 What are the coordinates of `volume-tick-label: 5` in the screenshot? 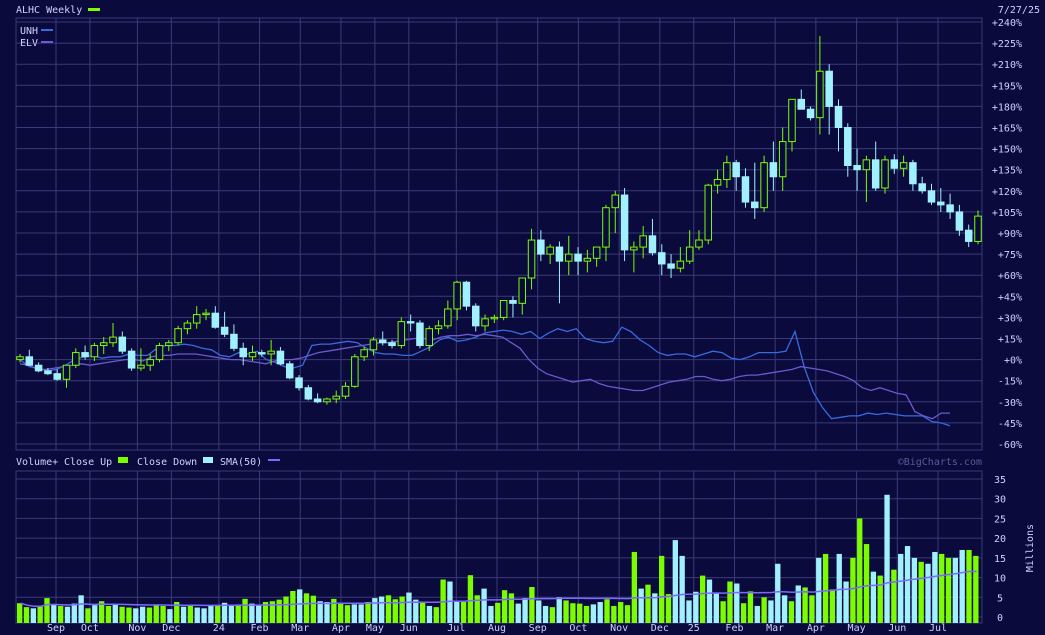 It's located at (1000, 598).